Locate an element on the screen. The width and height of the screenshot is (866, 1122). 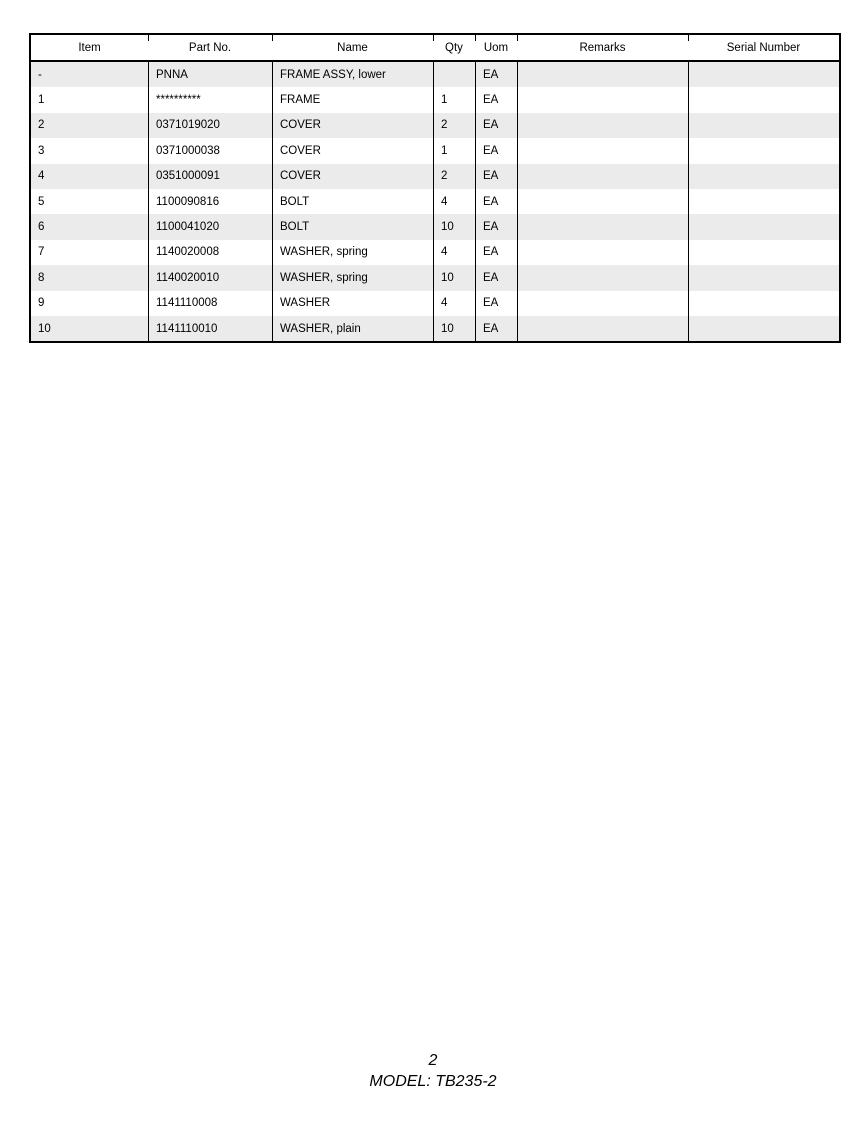
cell-item: 3 is located at coordinates (89, 151).